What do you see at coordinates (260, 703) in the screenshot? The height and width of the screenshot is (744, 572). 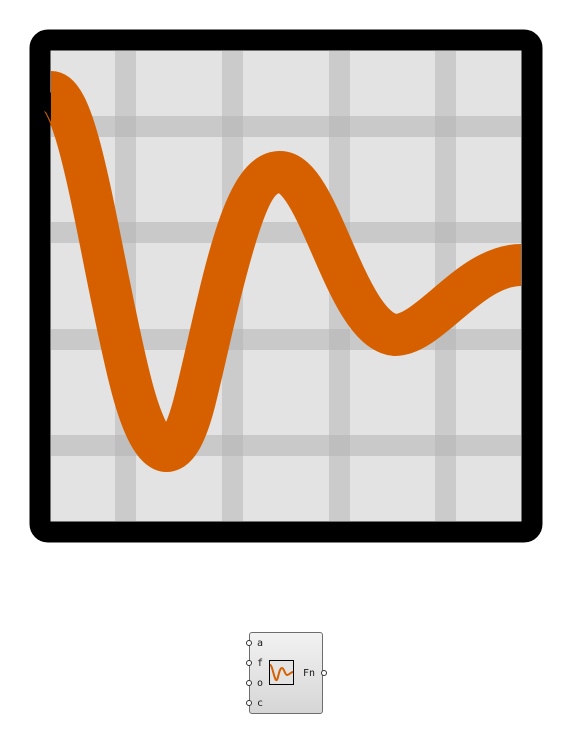 I see `input-label-c: c` at bounding box center [260, 703].